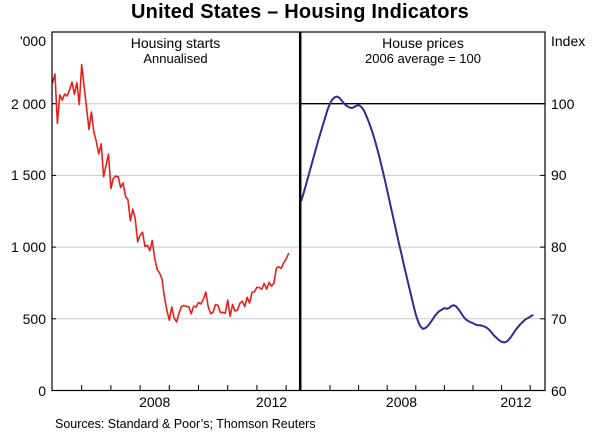 Image resolution: width=600 pixels, height=439 pixels. I want to click on left-axis-unit-label: '000, so click(32, 41).